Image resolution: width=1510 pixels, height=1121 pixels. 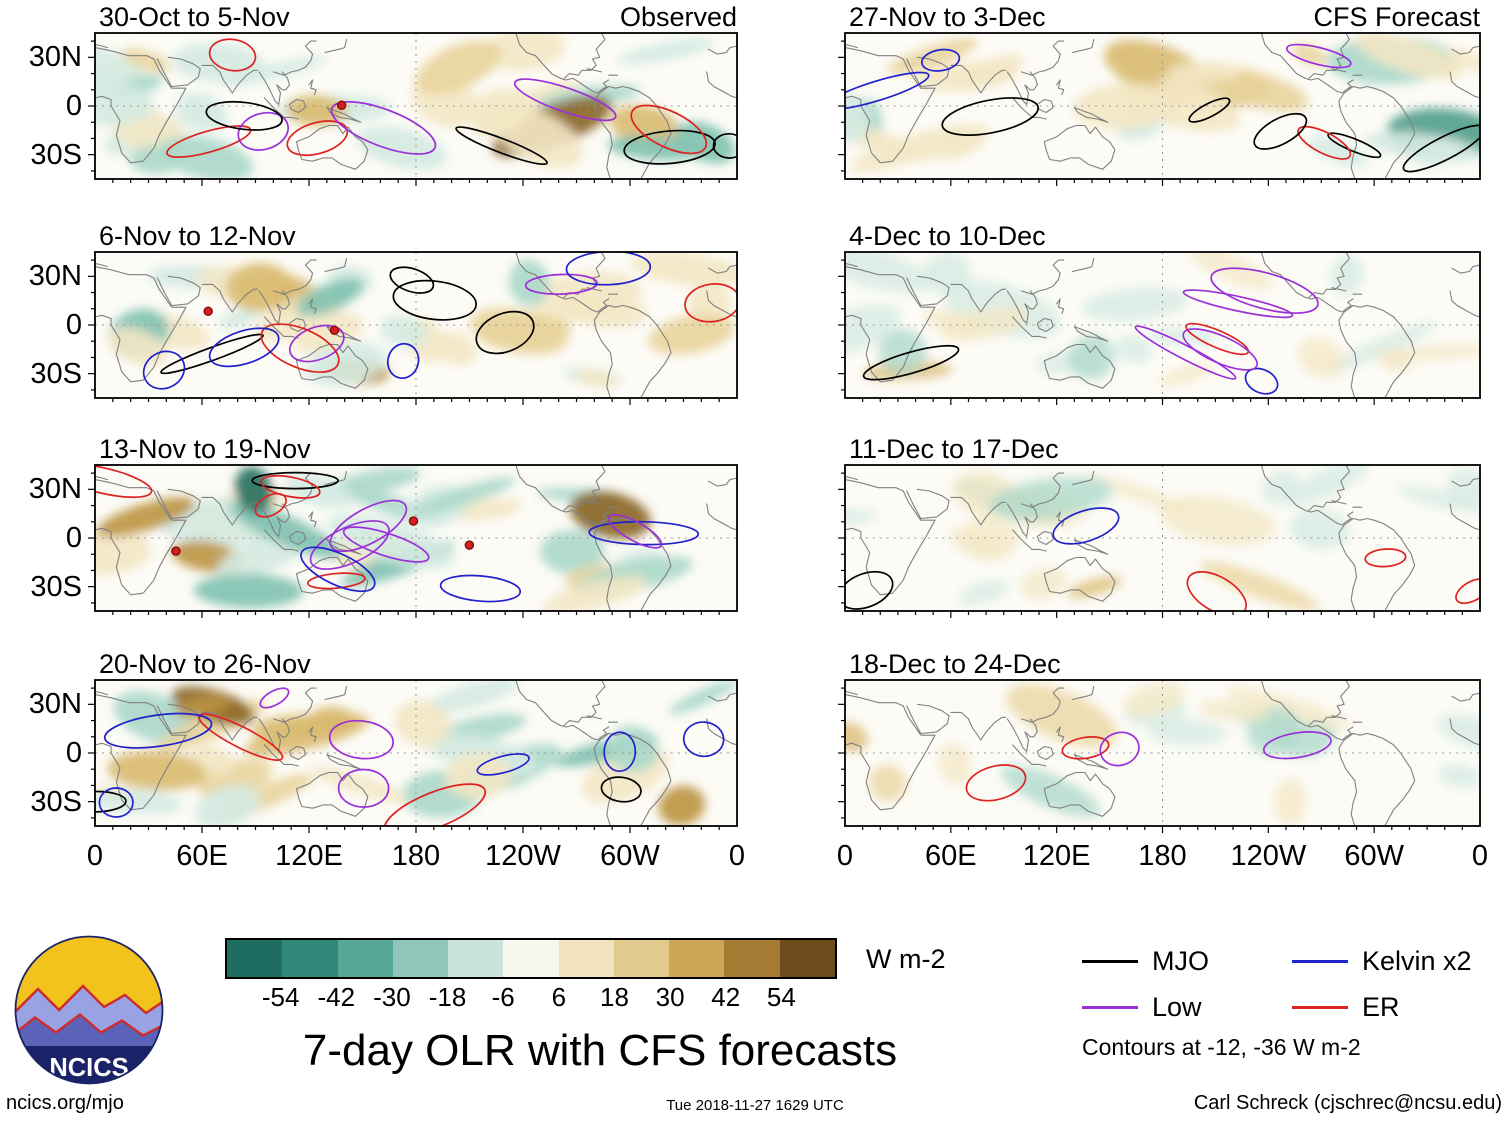 I want to click on legend-label: MJO, so click(x=1180, y=960).